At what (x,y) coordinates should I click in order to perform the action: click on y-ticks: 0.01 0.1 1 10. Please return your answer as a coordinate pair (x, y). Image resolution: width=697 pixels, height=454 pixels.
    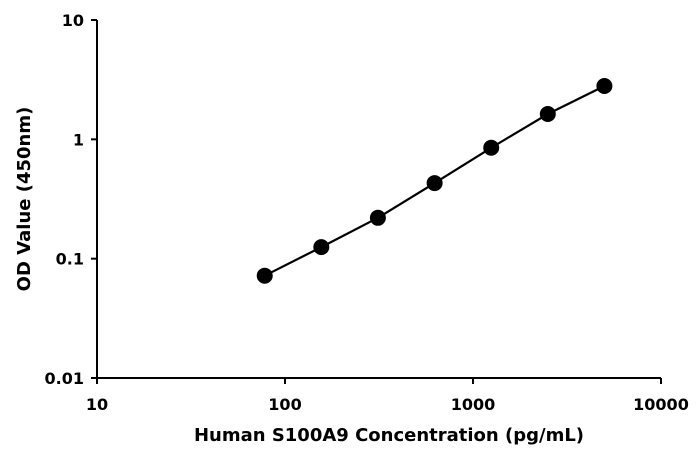
    Looking at the image, I should click on (71, 199).